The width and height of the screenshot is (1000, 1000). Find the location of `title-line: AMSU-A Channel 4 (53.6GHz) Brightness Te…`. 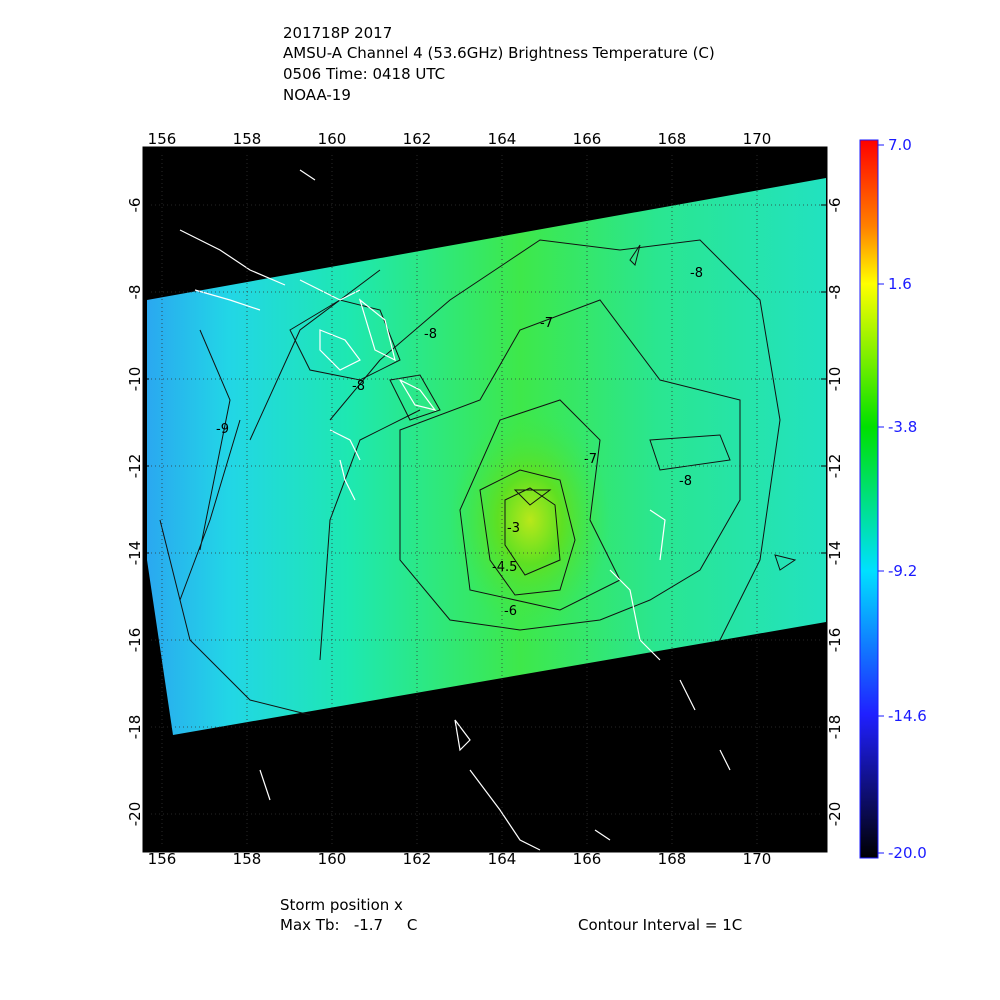

title-line: AMSU-A Channel 4 (53.6GHz) Brightness Te… is located at coordinates (499, 53).